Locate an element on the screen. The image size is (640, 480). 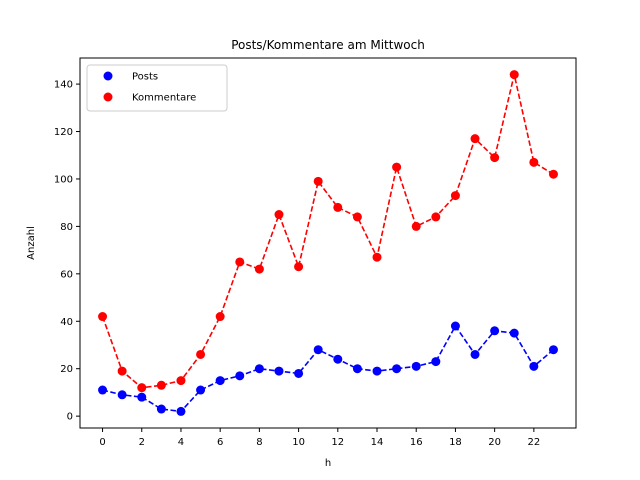
y-tick-label: 20 is located at coordinates (66, 369).